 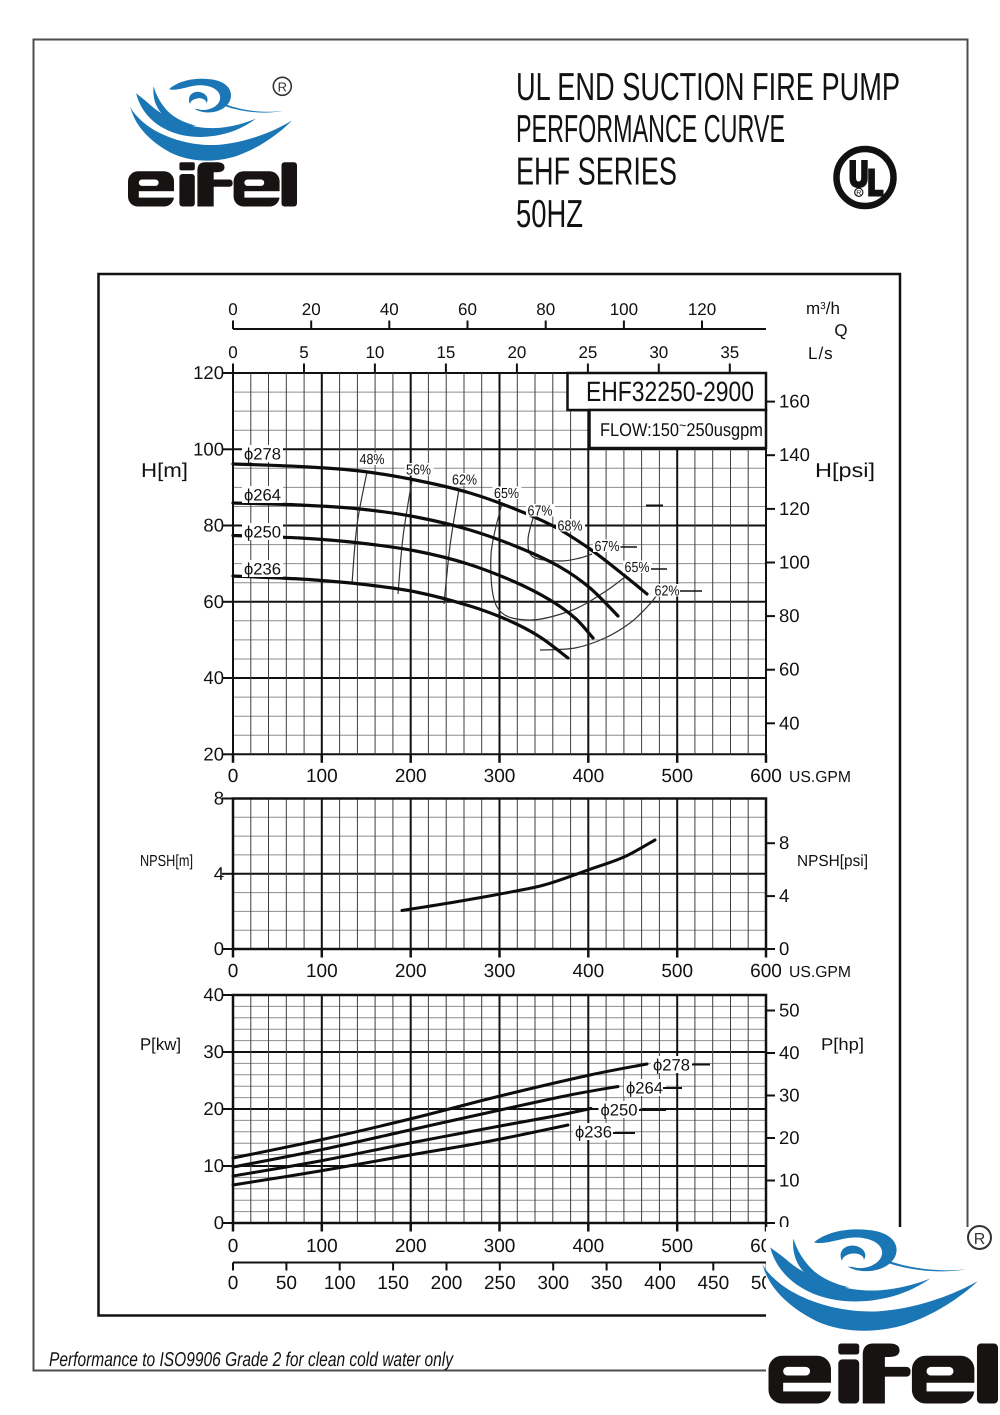 I want to click on svg-text: 56%, so click(x=418, y=471).